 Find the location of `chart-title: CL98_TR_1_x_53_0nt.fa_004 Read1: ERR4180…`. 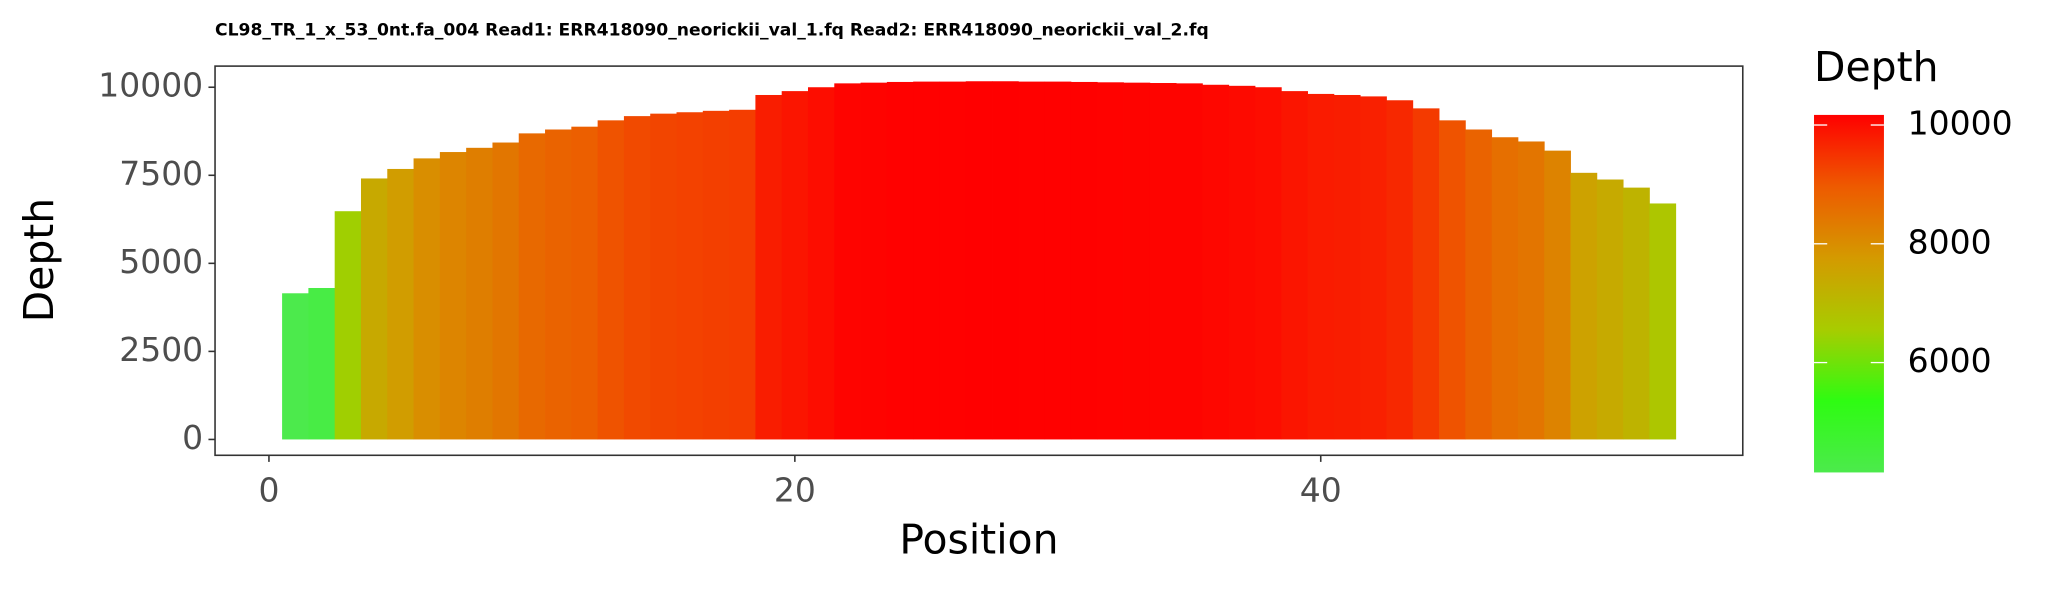

chart-title: CL98_TR_1_x_53_0nt.fa_004 Read1: ERR4180… is located at coordinates (712, 30).